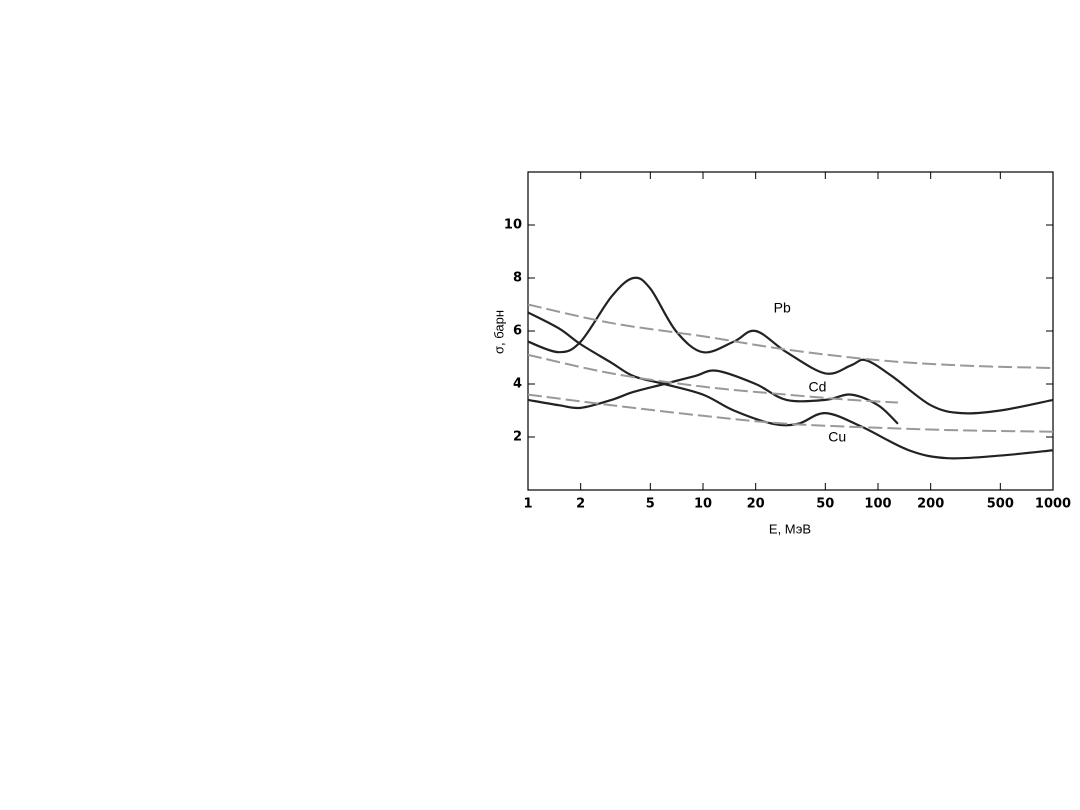  I want to click on x-tick-label: 1, so click(527, 504).